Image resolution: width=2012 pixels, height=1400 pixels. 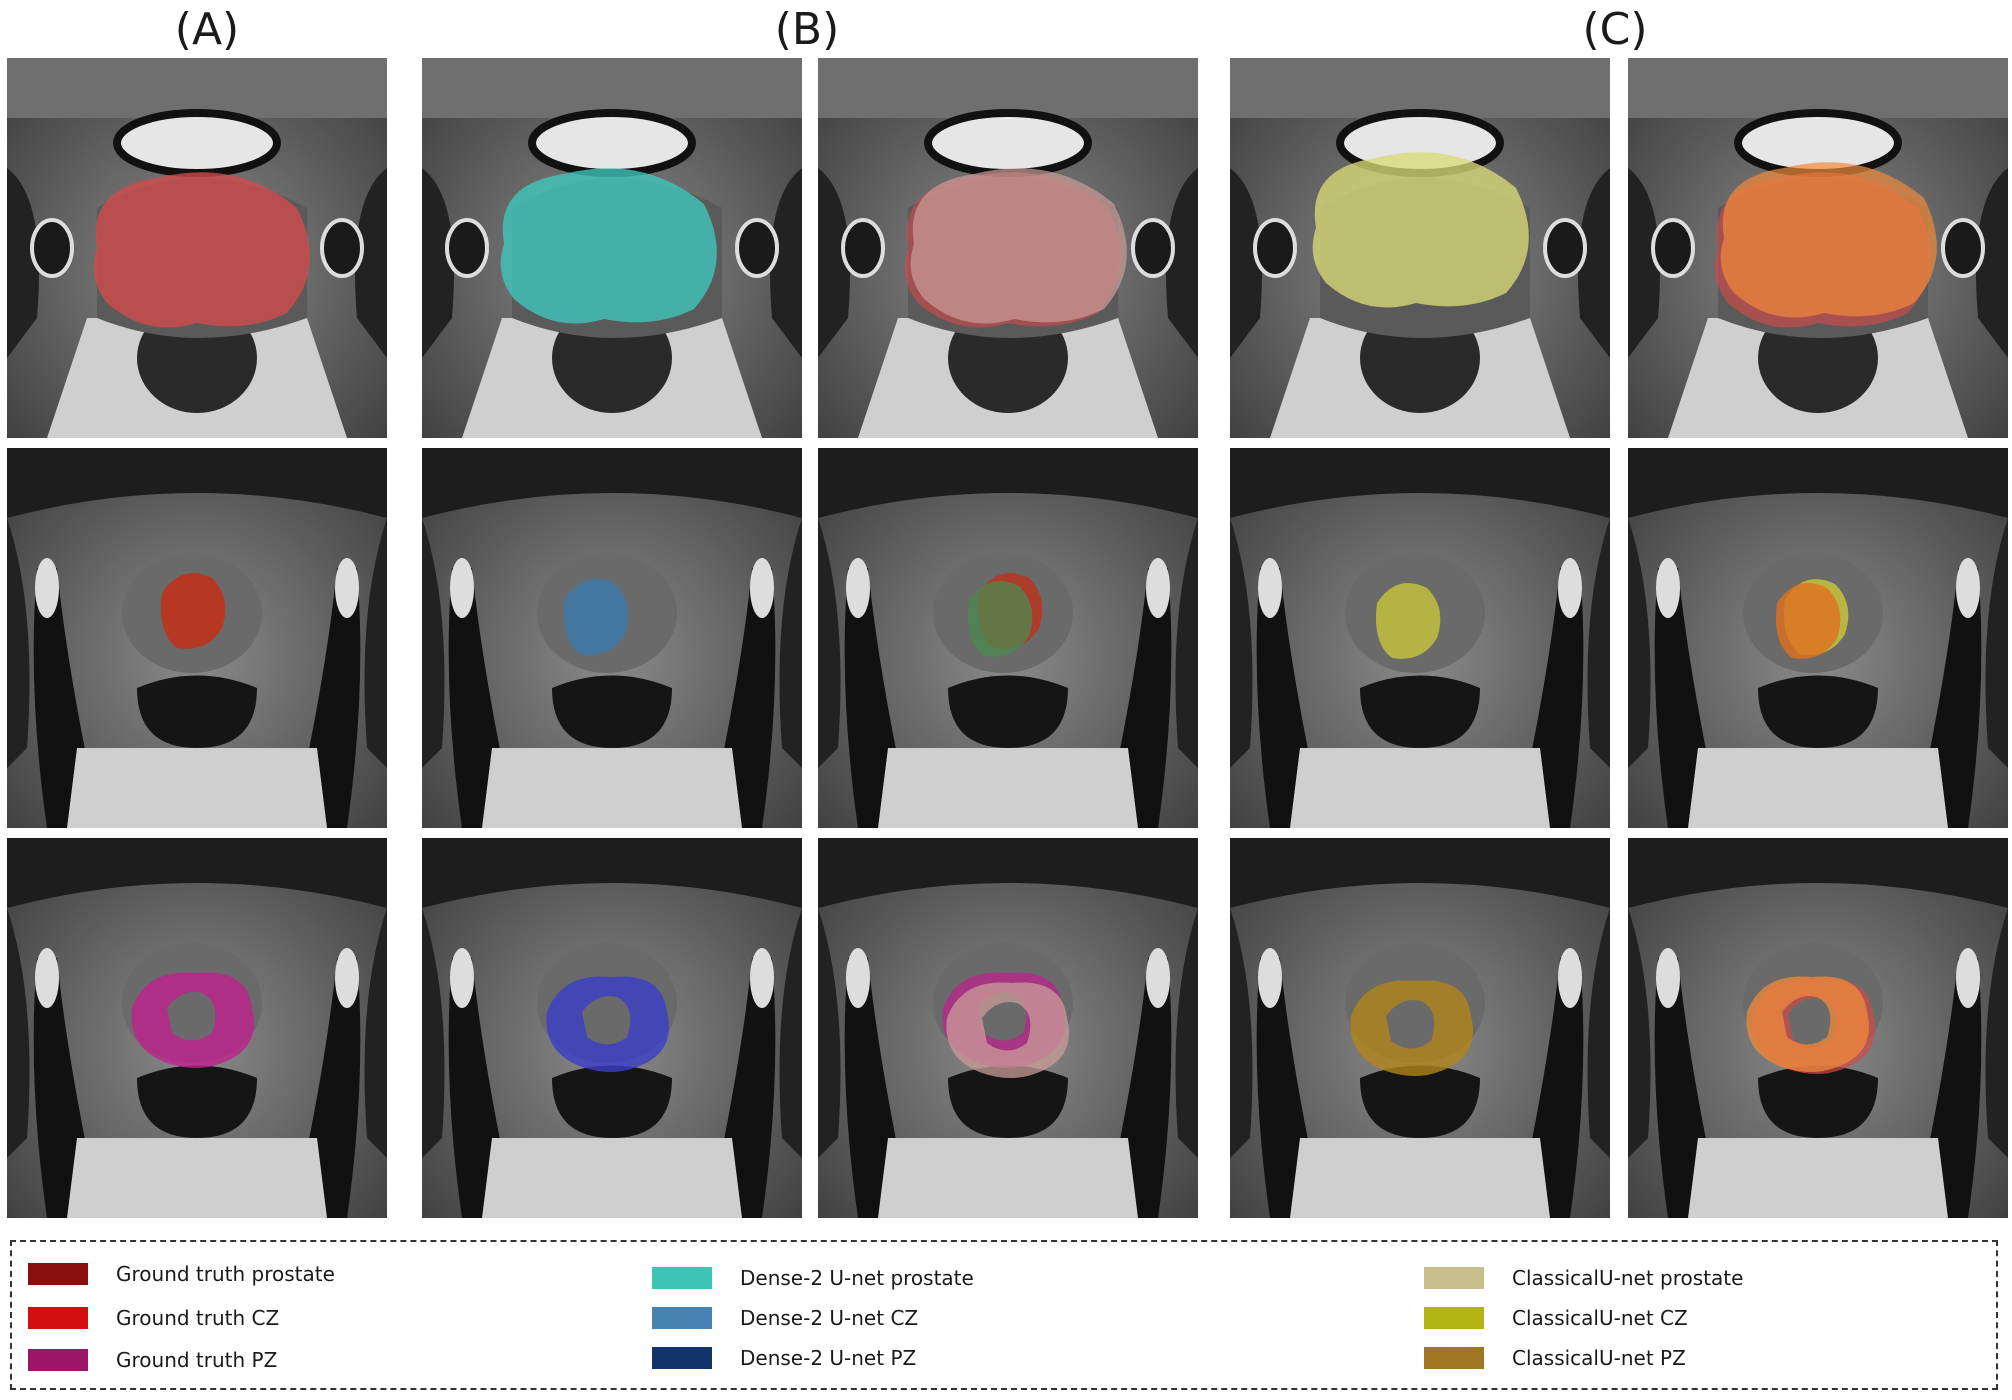 I want to click on legend-item: Dense-2 U-net PZ, so click(x=784, y=1358).